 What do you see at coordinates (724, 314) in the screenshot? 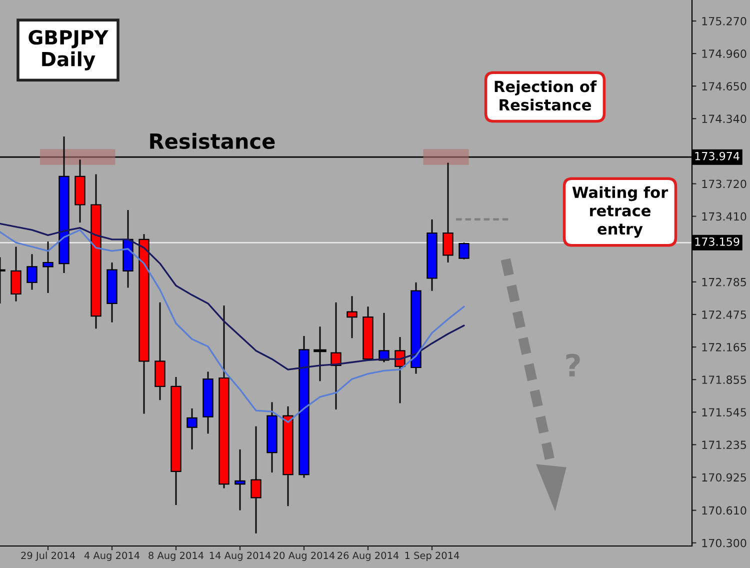
I see `y-tick-label: 172.475` at bounding box center [724, 314].